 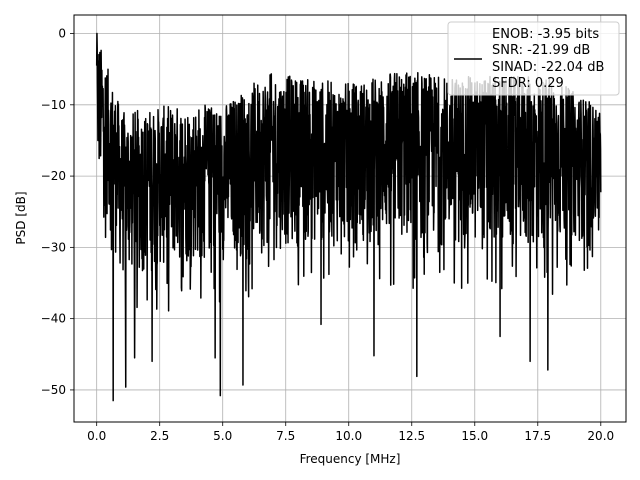 I want to click on x-axis-label: Frequency [MHz], so click(x=350, y=459).